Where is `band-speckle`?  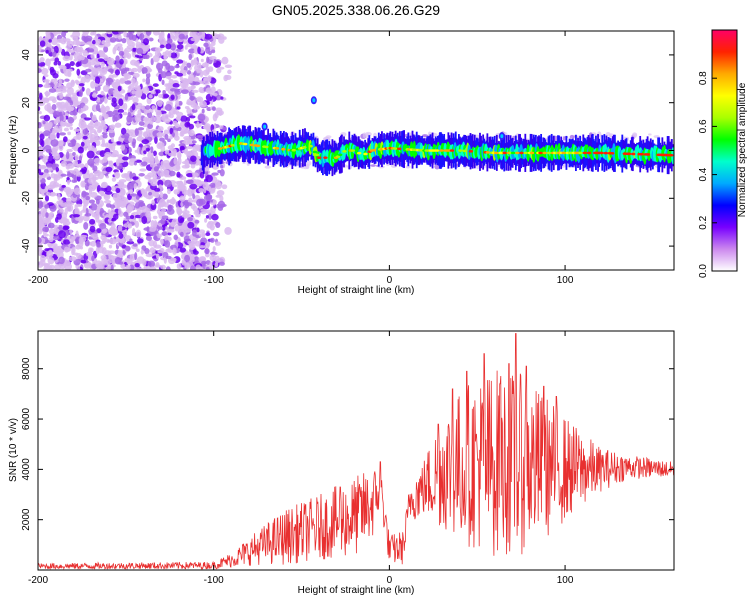 band-speckle is located at coordinates (425, 136).